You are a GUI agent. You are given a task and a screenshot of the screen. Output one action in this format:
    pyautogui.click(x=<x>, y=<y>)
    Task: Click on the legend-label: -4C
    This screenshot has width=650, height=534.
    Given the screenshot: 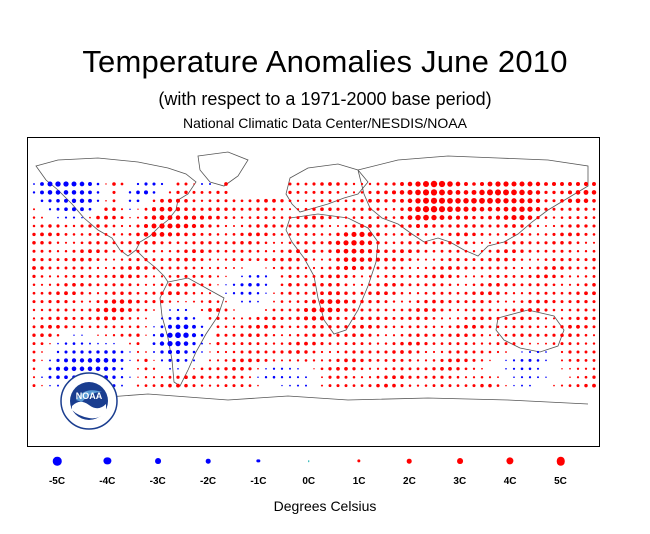 What is the action you would take?
    pyautogui.click(x=107, y=481)
    